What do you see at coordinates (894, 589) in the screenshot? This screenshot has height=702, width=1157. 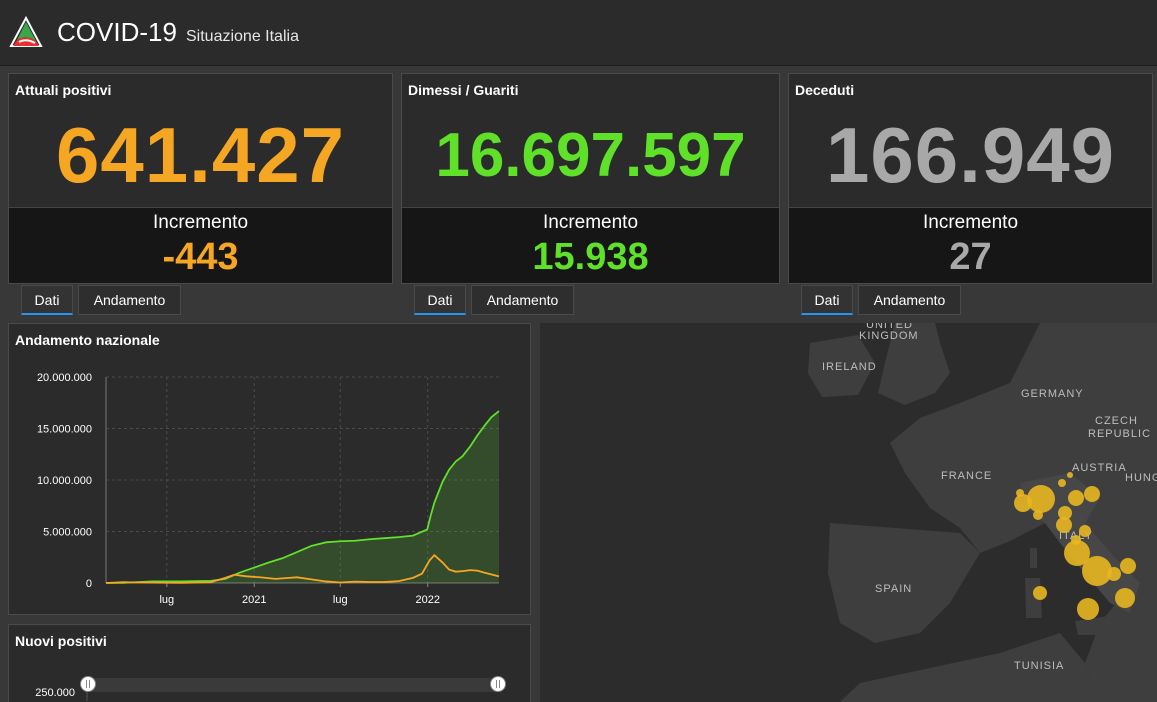 I see `map-label-spain: SPAIN` at bounding box center [894, 589].